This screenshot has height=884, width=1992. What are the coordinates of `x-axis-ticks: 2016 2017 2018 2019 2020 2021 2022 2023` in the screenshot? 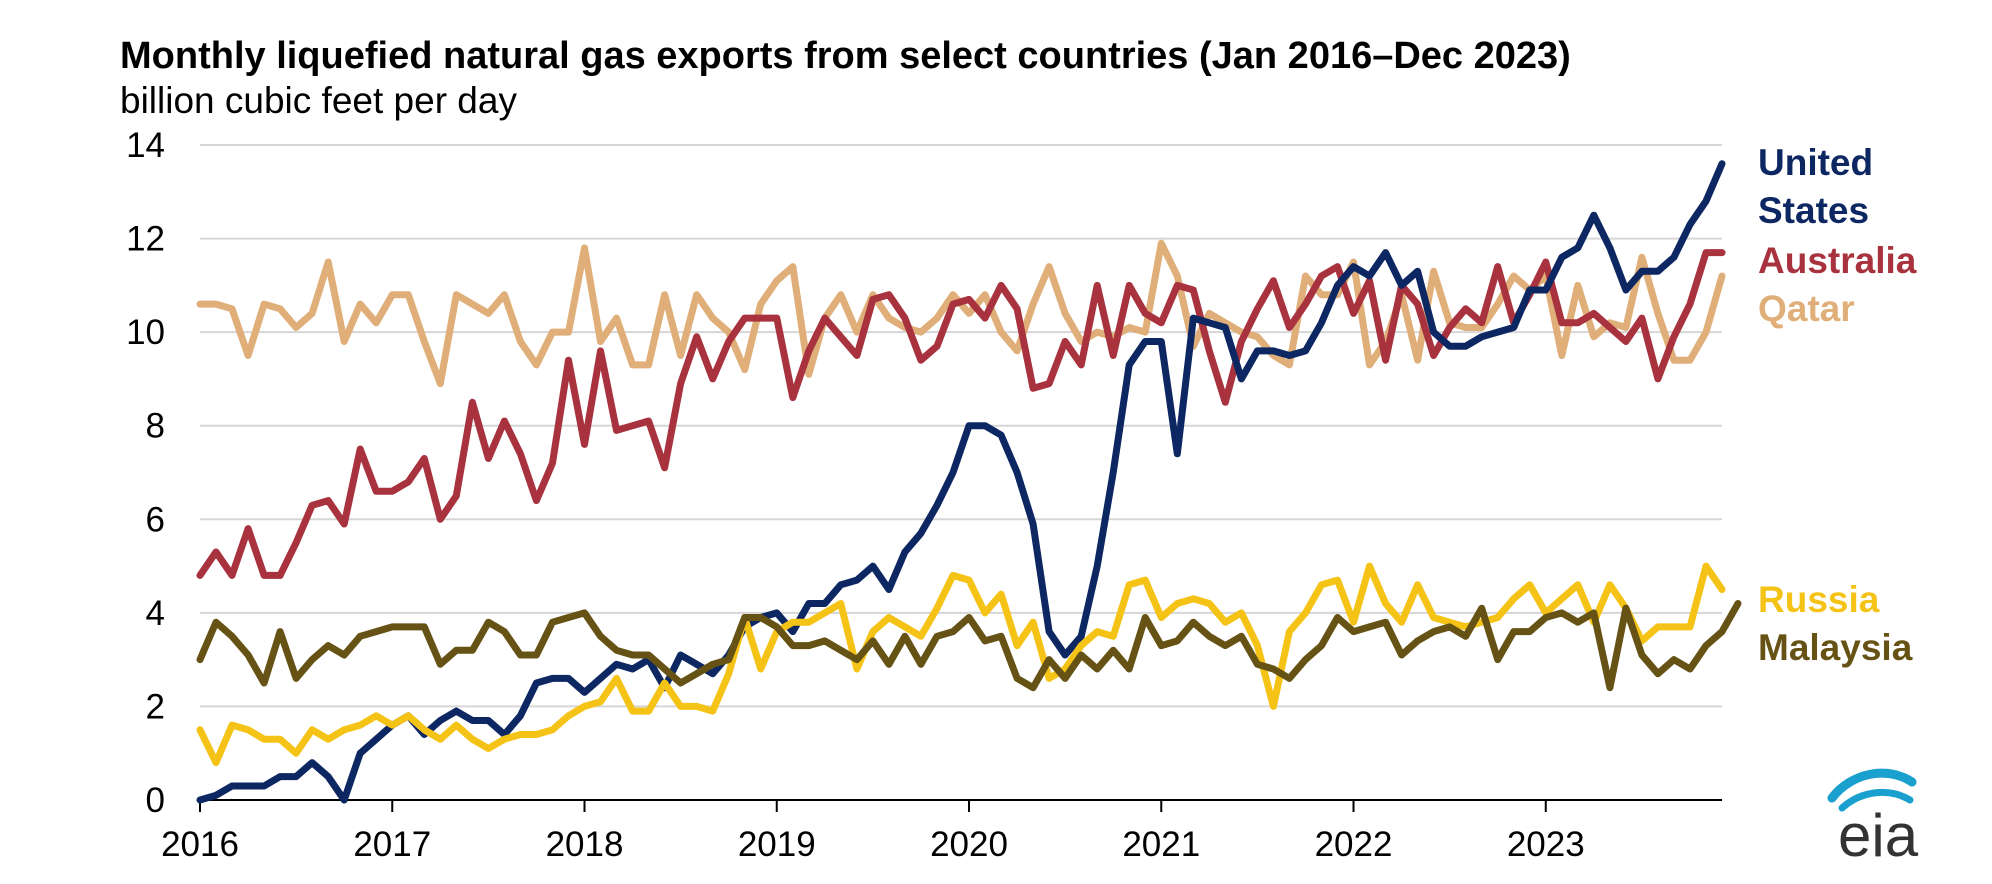 It's located at (873, 832).